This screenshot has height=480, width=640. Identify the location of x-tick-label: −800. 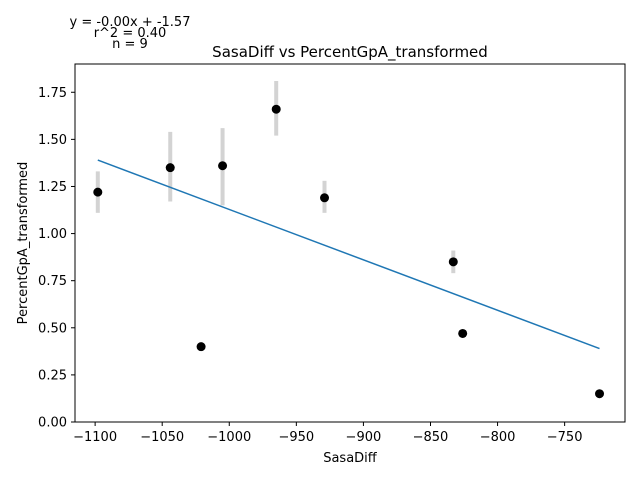
(498, 437).